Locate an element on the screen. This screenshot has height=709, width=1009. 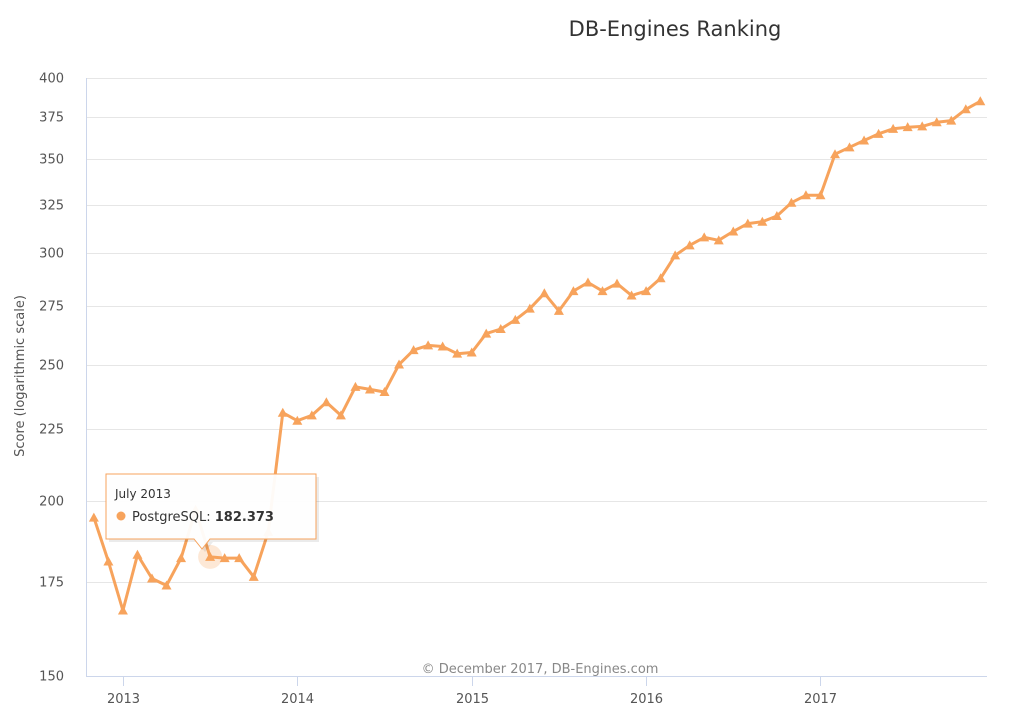
chart-credit: © December 2017, DB-Engines.com is located at coordinates (540, 669).